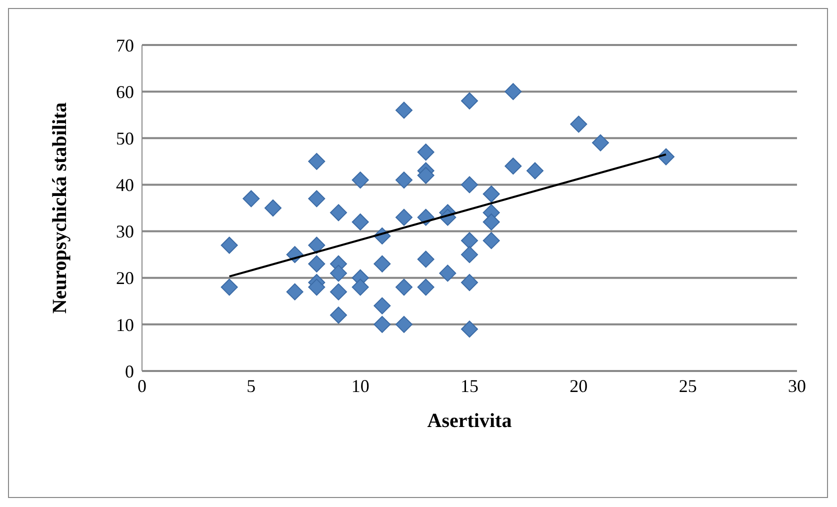  Describe the element at coordinates (125, 278) in the screenshot. I see `y-tick-label: 20` at that location.